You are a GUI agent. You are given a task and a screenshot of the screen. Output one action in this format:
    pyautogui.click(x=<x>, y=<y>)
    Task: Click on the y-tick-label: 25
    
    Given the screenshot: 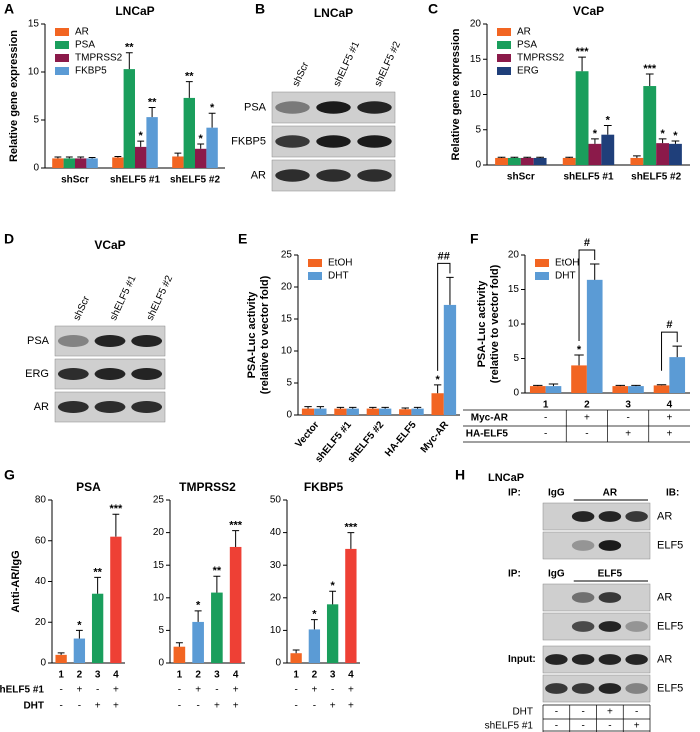 What is the action you would take?
    pyautogui.click(x=287, y=255)
    